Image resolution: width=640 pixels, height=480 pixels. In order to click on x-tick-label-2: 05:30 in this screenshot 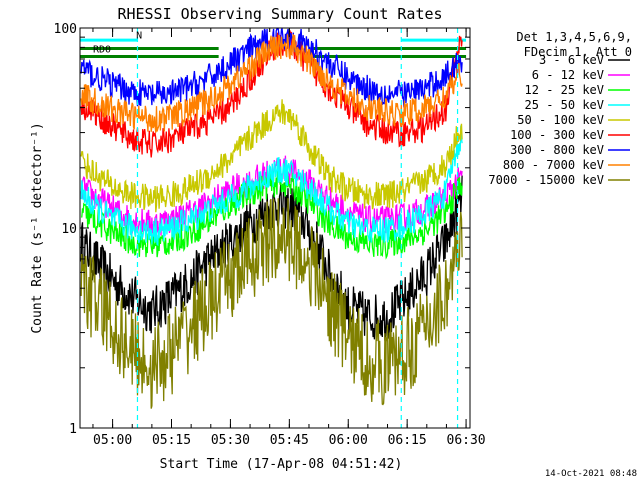, I will do `click(230, 440)`.